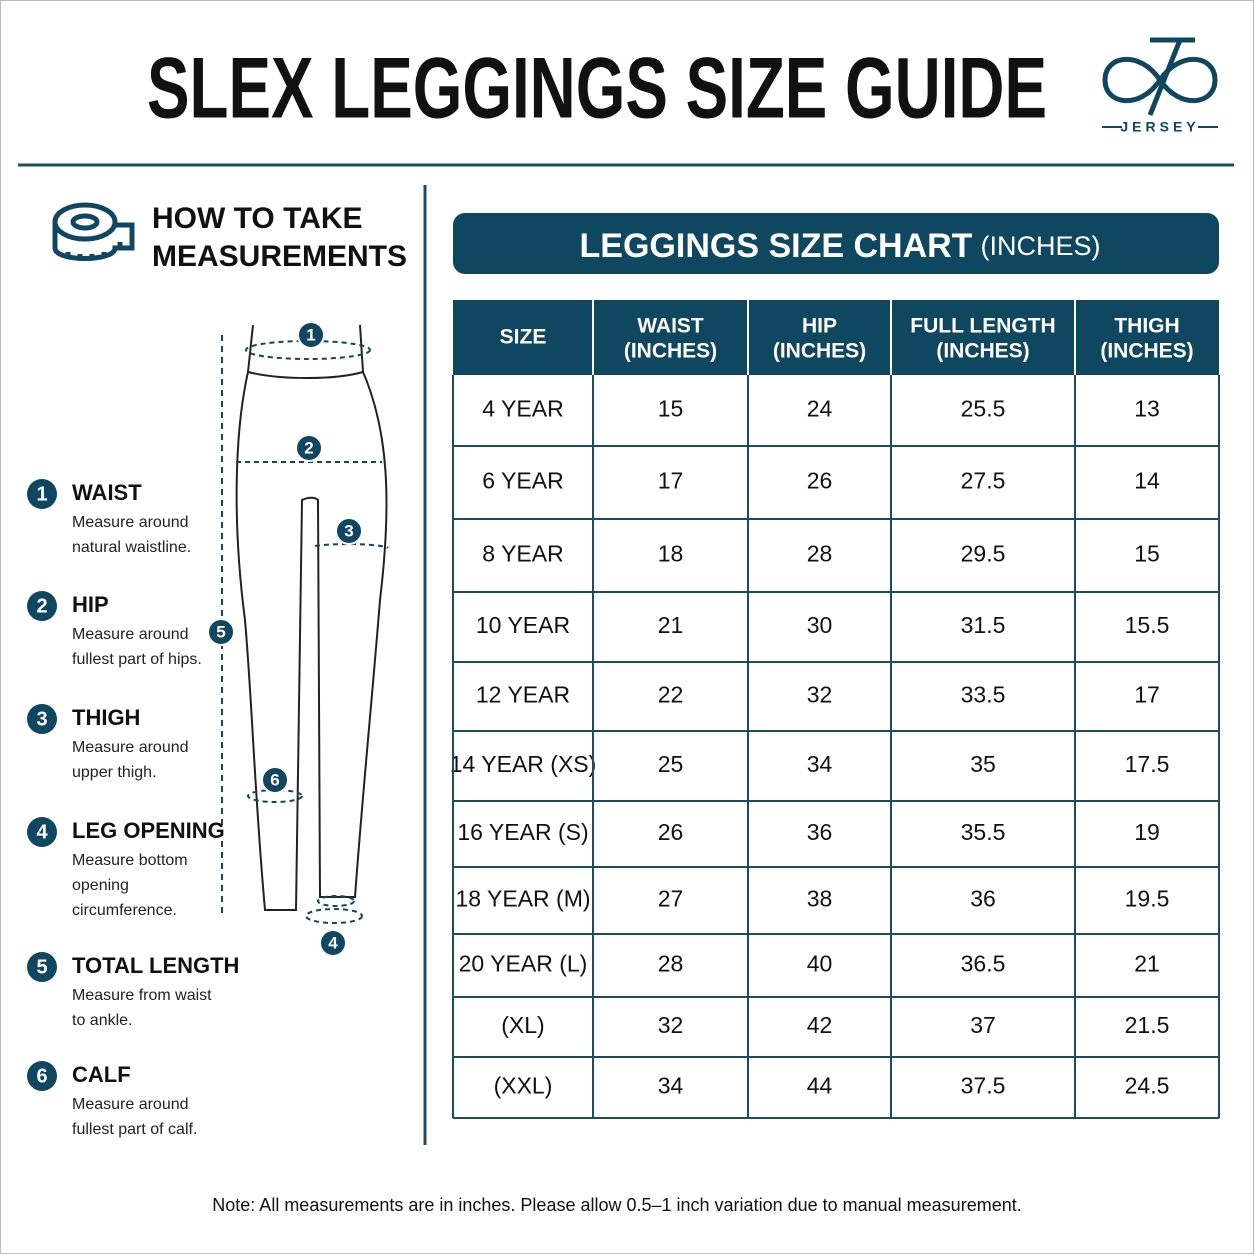 This screenshot has width=1254, height=1259. Describe the element at coordinates (333, 942) in the screenshot. I see `badge-number: 4` at that location.